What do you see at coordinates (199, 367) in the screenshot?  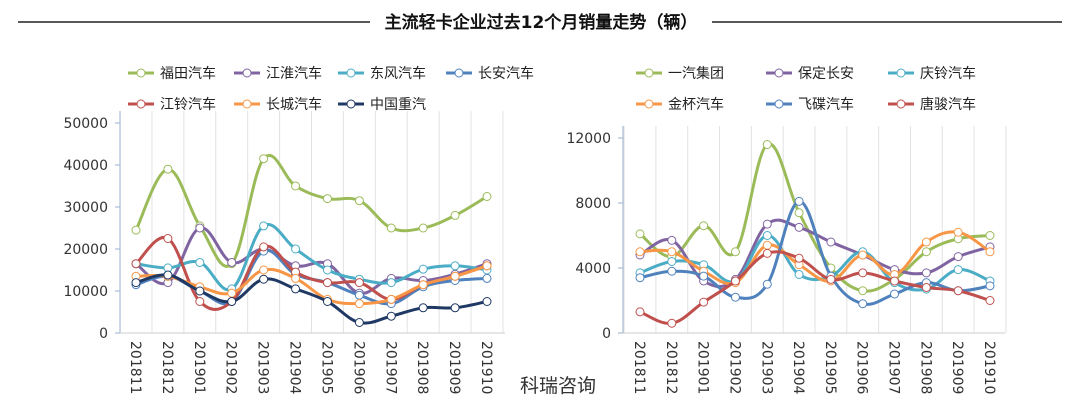 I see `x-tick-label: 201901` at bounding box center [199, 367].